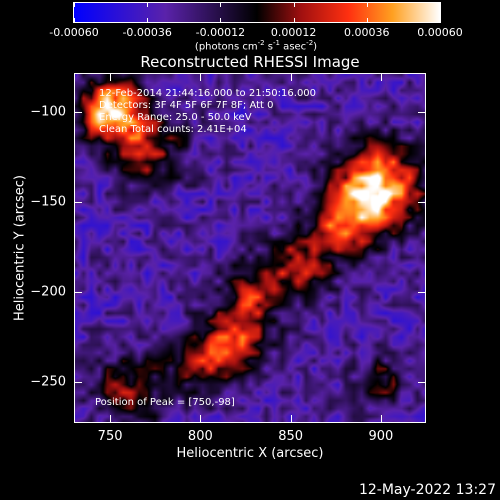 The width and height of the screenshot is (500, 500). Describe the element at coordinates (427, 490) in the screenshot. I see `timestamp: 12-May-2022 13:27` at that location.